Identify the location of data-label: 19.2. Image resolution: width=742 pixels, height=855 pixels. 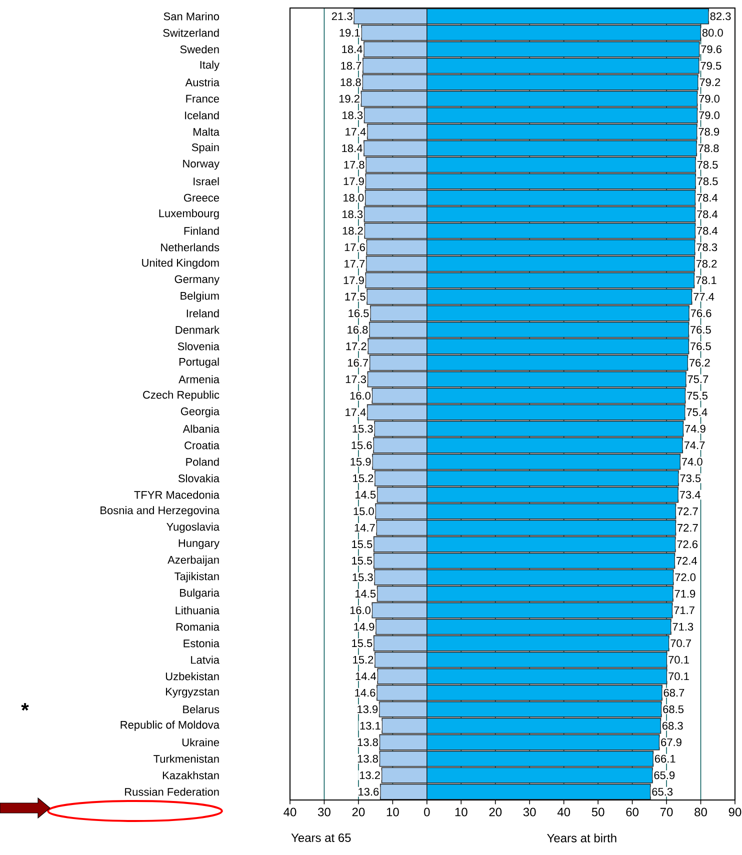
(349, 98).